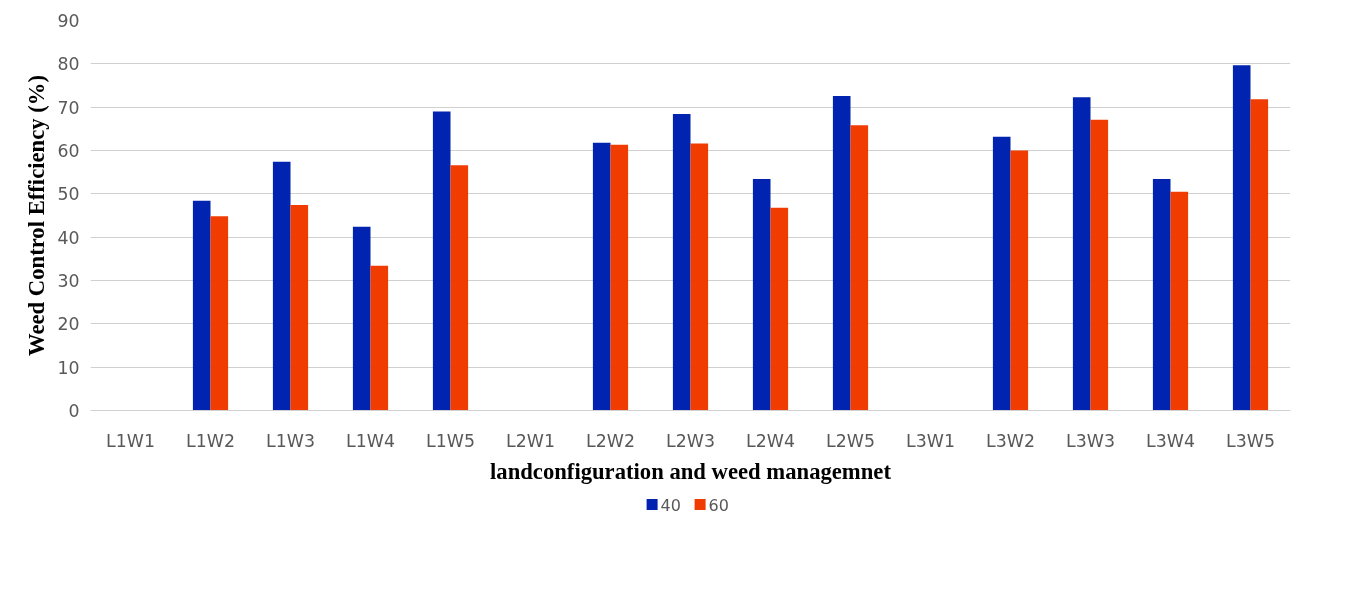  What do you see at coordinates (68, 281) in the screenshot?
I see `y-tick-label: 30` at bounding box center [68, 281].